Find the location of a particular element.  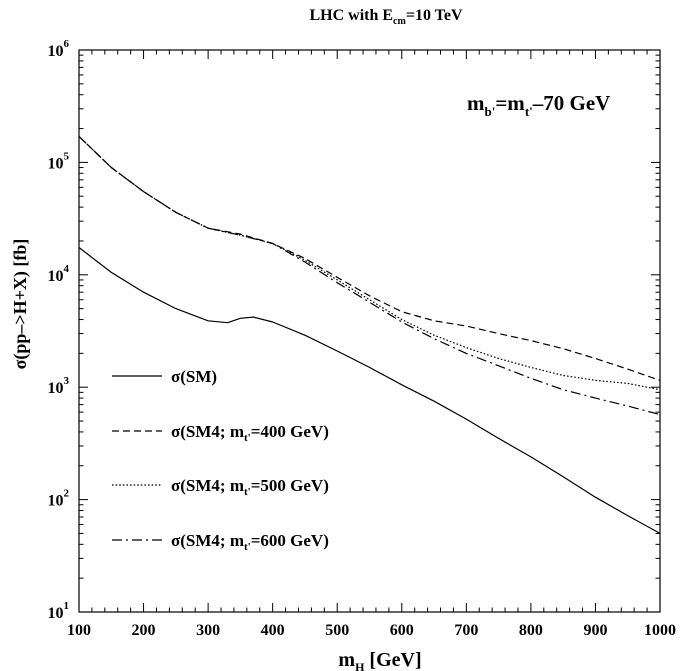

x-tick-label: 100 is located at coordinates (79, 630).